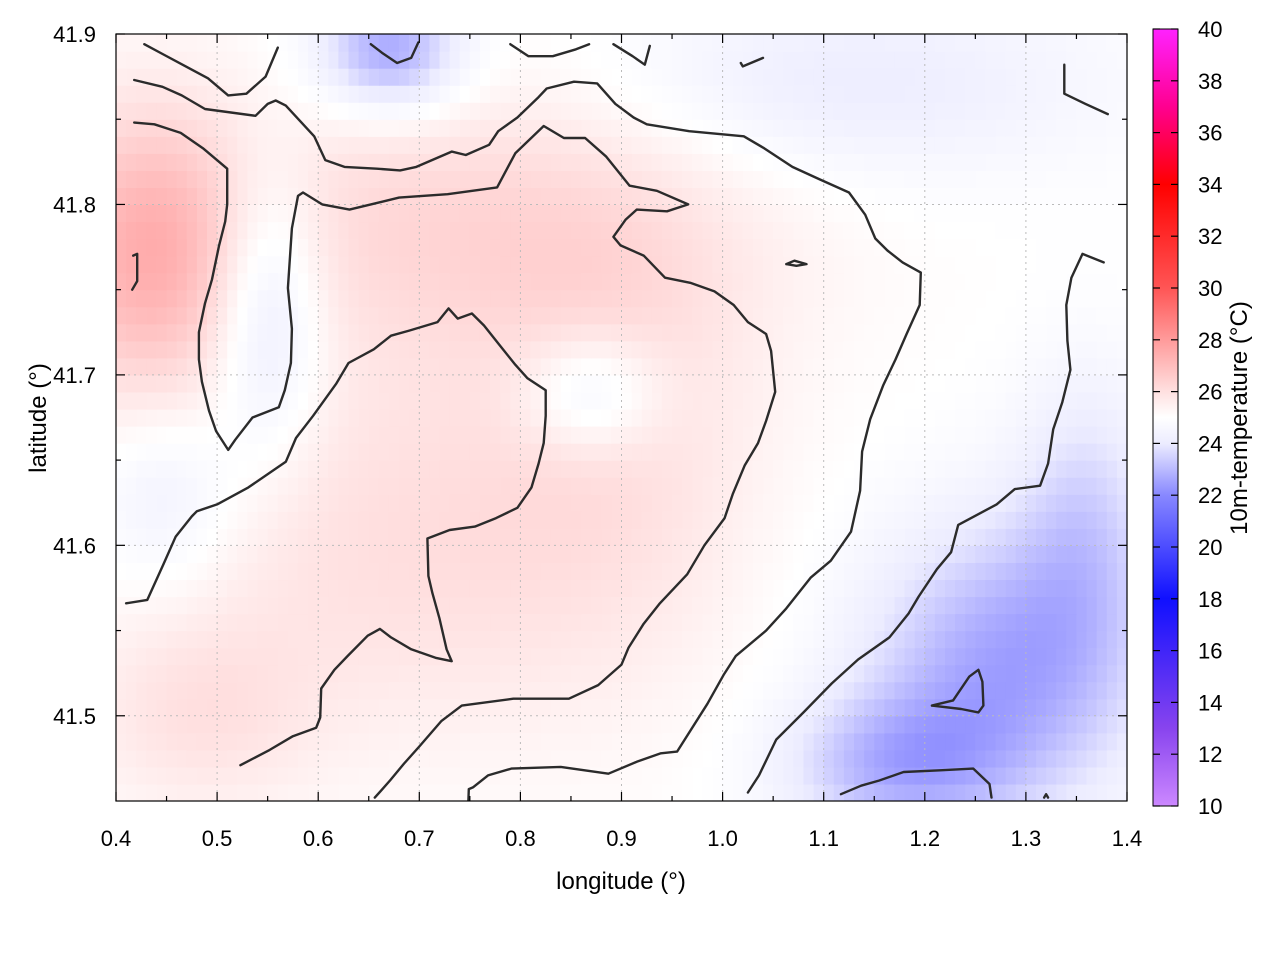 This screenshot has width=1280, height=960. What do you see at coordinates (419, 838) in the screenshot?
I see `x-tick-label: 0.7` at bounding box center [419, 838].